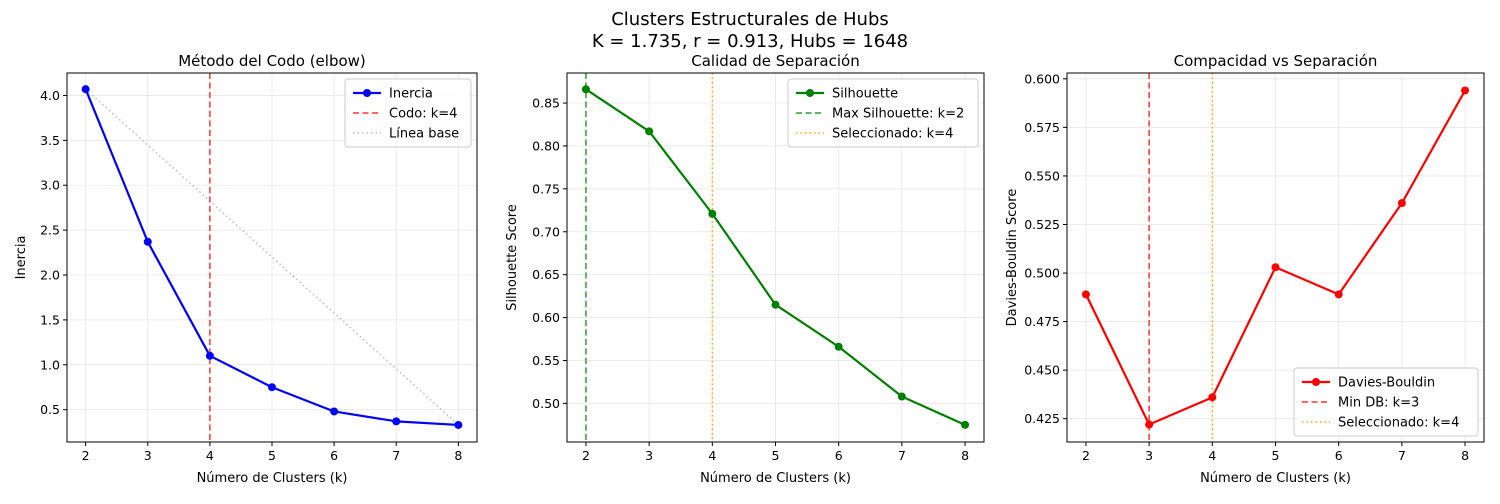 The image size is (1500, 504). What do you see at coordinates (775, 61) in the screenshot?
I see `panel-title: Calidad de Separación` at bounding box center [775, 61].